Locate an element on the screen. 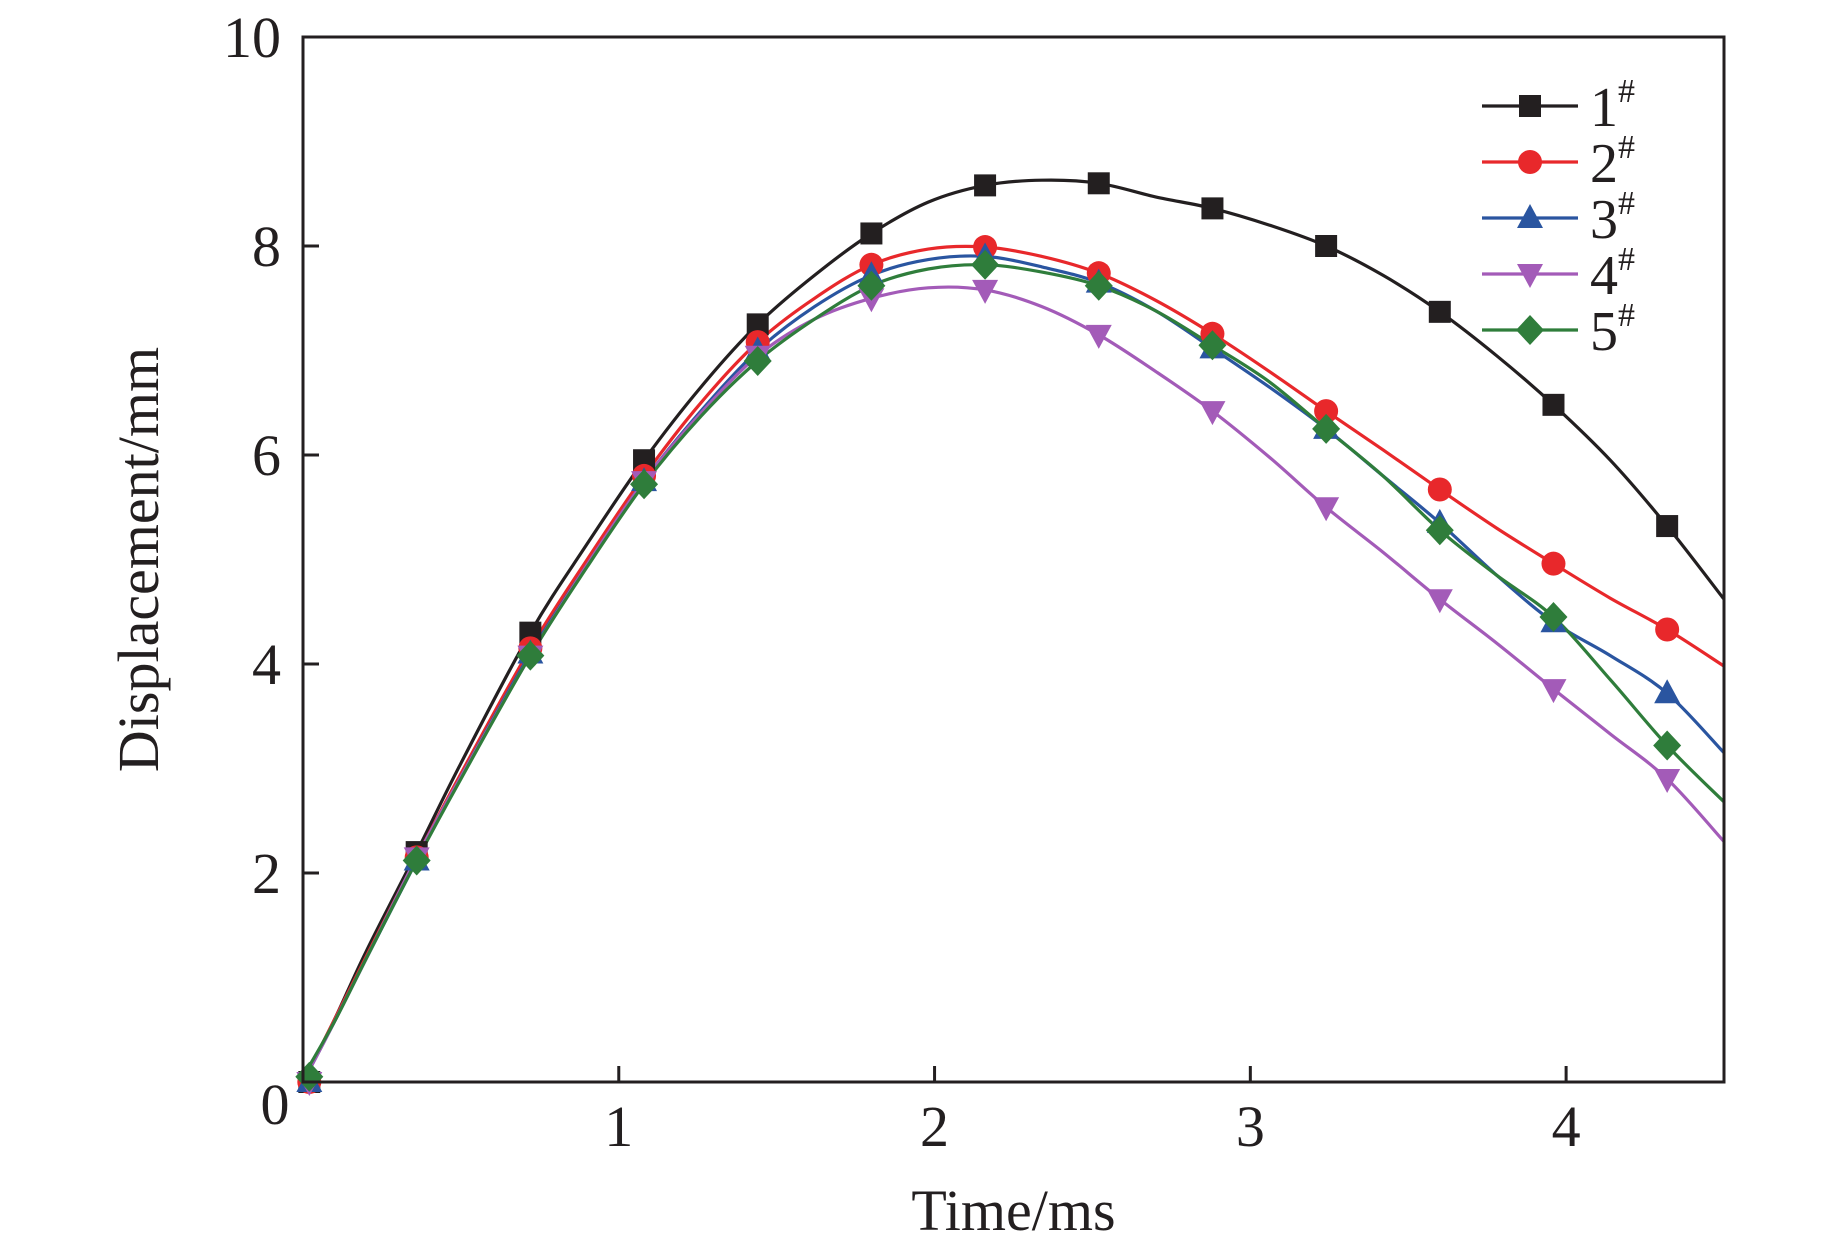 The width and height of the screenshot is (1843, 1245). legend: 1#2#3#4#5# is located at coordinates (1558, 218).